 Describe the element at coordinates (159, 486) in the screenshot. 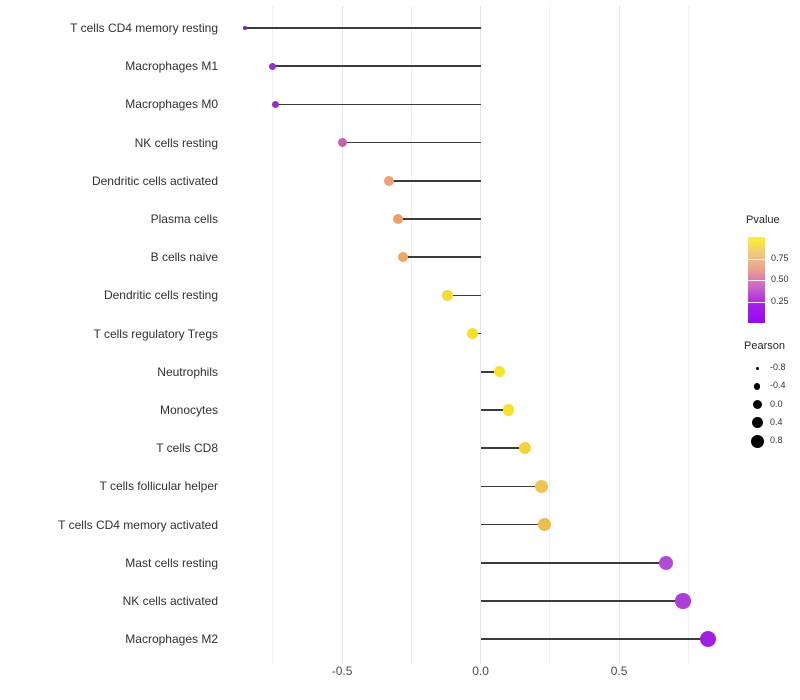

I see `y-axis-category-label: T cells follicular helper` at that location.